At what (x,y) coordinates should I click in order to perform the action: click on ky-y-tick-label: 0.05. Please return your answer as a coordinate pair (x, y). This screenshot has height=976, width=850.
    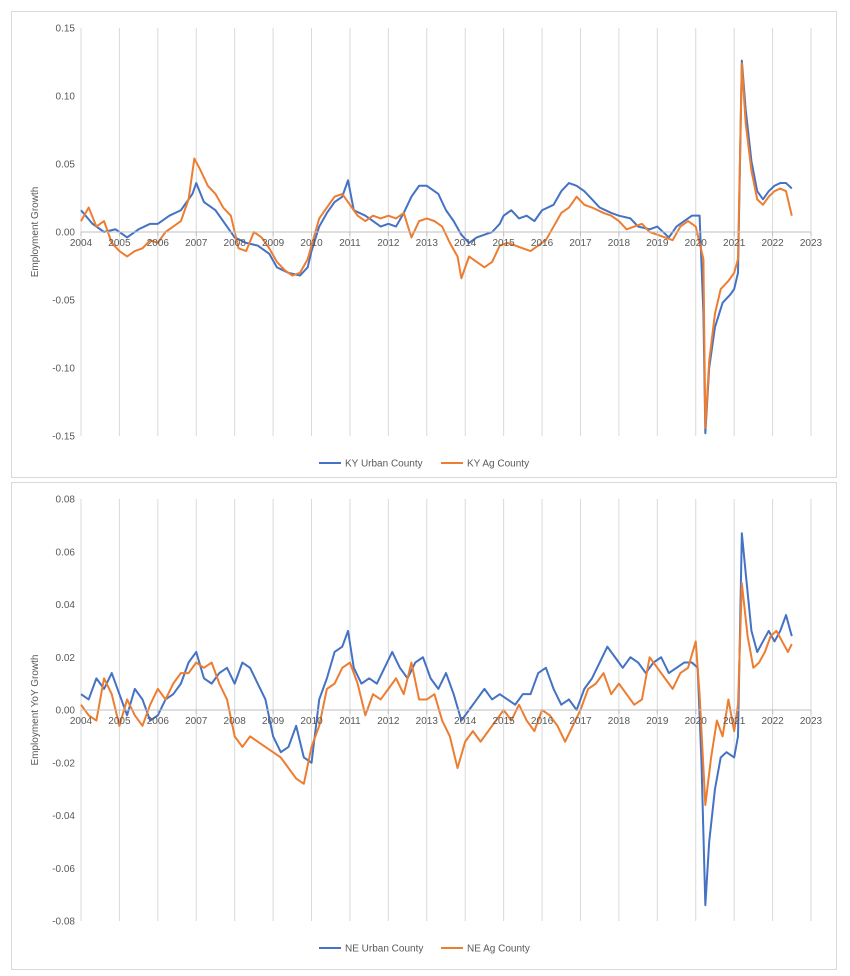
    Looking at the image, I should click on (66, 165).